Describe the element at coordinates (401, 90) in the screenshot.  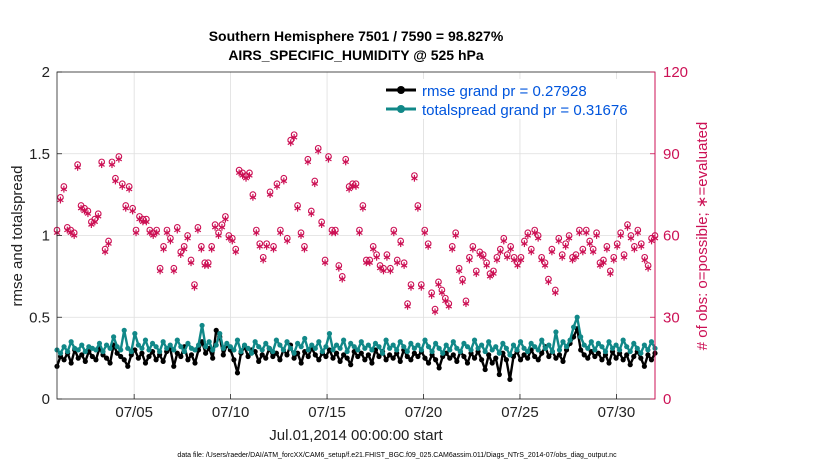
I see `legend-rmse-marker` at that location.